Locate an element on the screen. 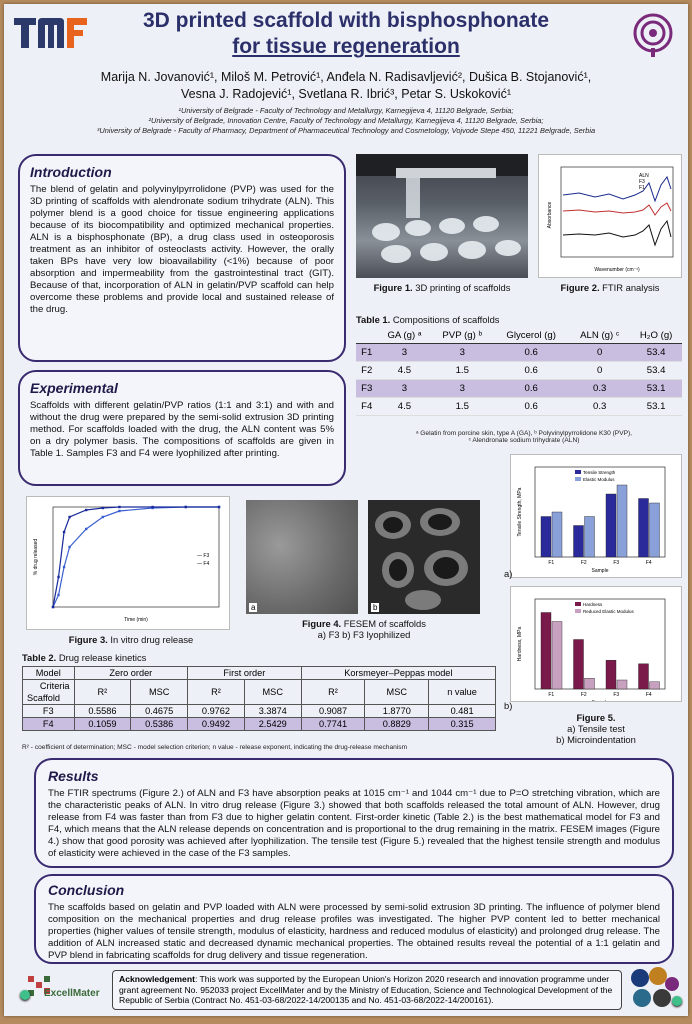  legend-label: Hardness is located at coordinates (593, 604).